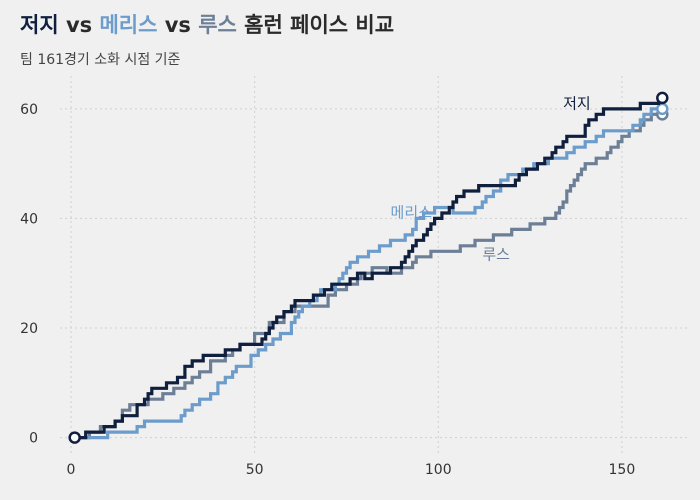  Describe the element at coordinates (622, 470) in the screenshot. I see `x-tick-label: 150` at that location.